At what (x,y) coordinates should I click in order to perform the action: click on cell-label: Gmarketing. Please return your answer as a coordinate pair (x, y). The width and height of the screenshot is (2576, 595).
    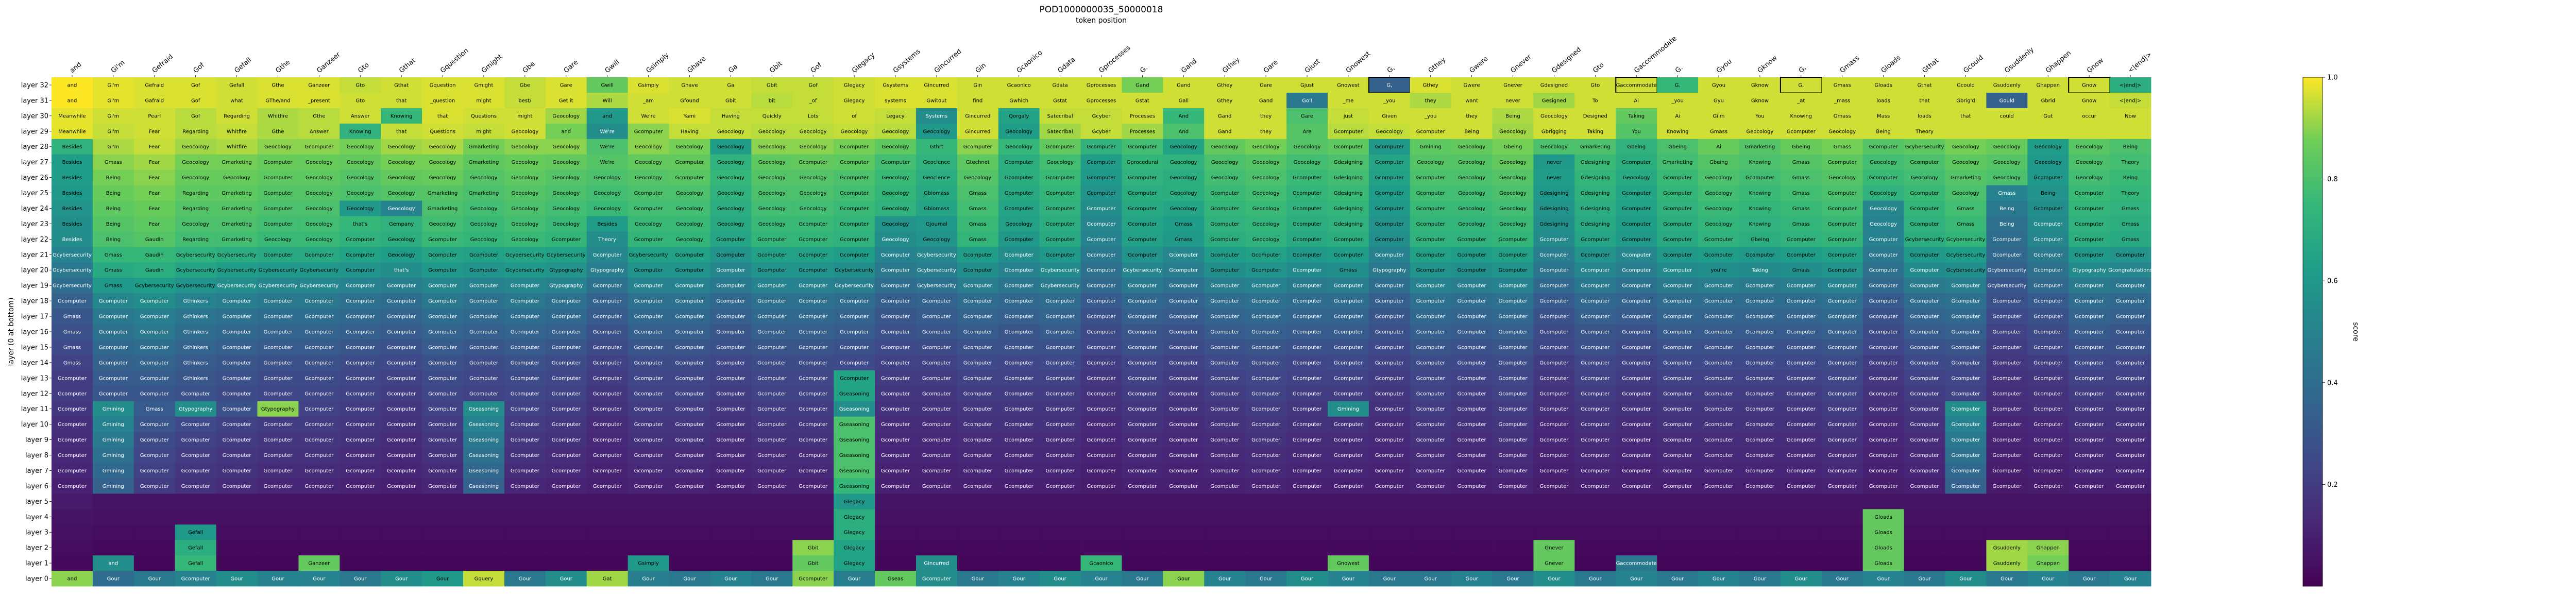
    Looking at the image, I should click on (1966, 178).